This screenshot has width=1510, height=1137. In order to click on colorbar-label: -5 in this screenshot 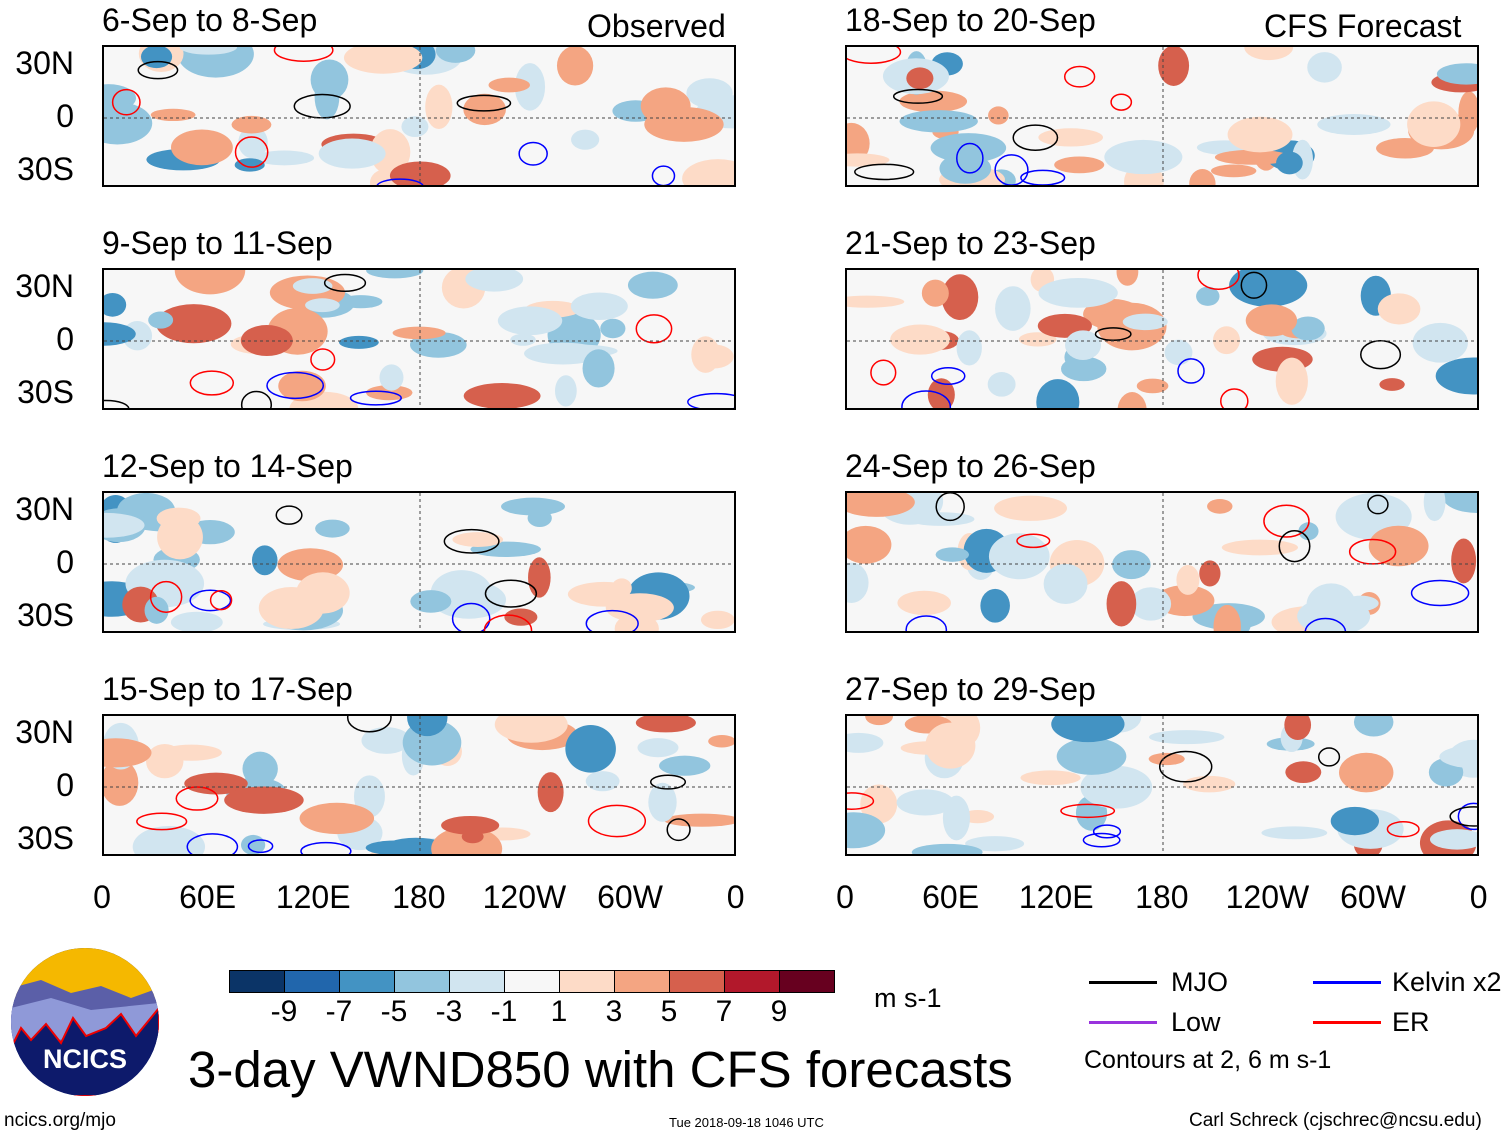, I will do `click(394, 1011)`.